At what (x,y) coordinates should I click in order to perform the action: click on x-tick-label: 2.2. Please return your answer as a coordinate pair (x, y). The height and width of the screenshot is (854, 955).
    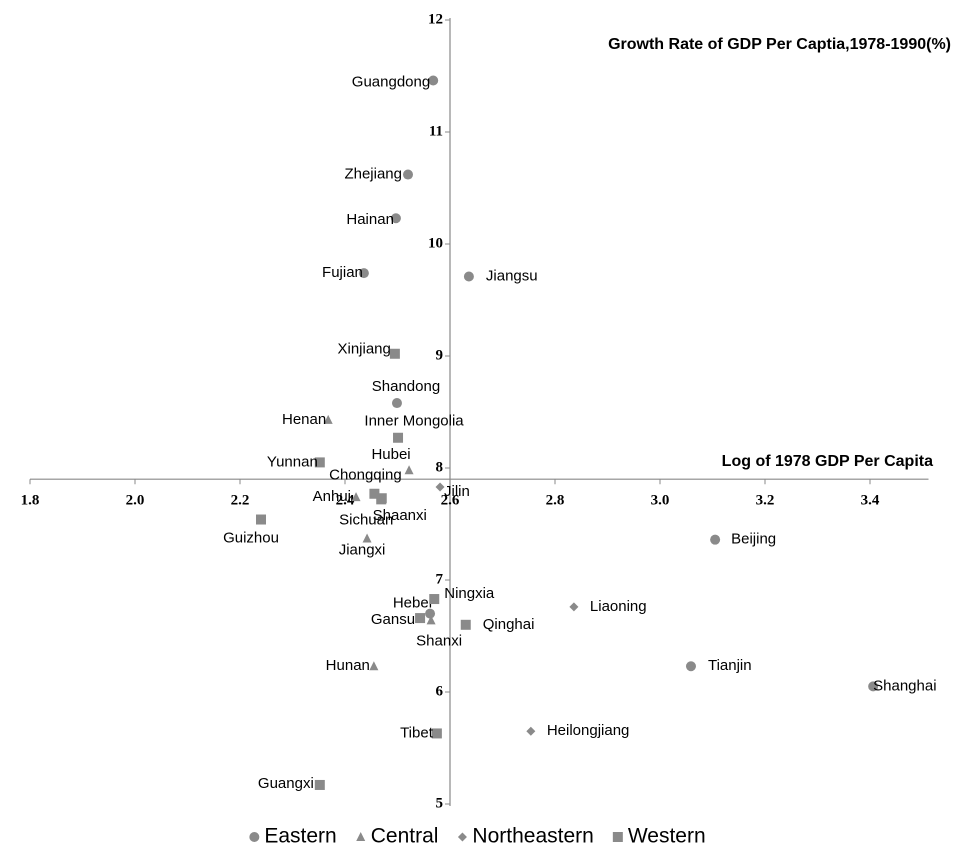
    Looking at the image, I should click on (240, 501).